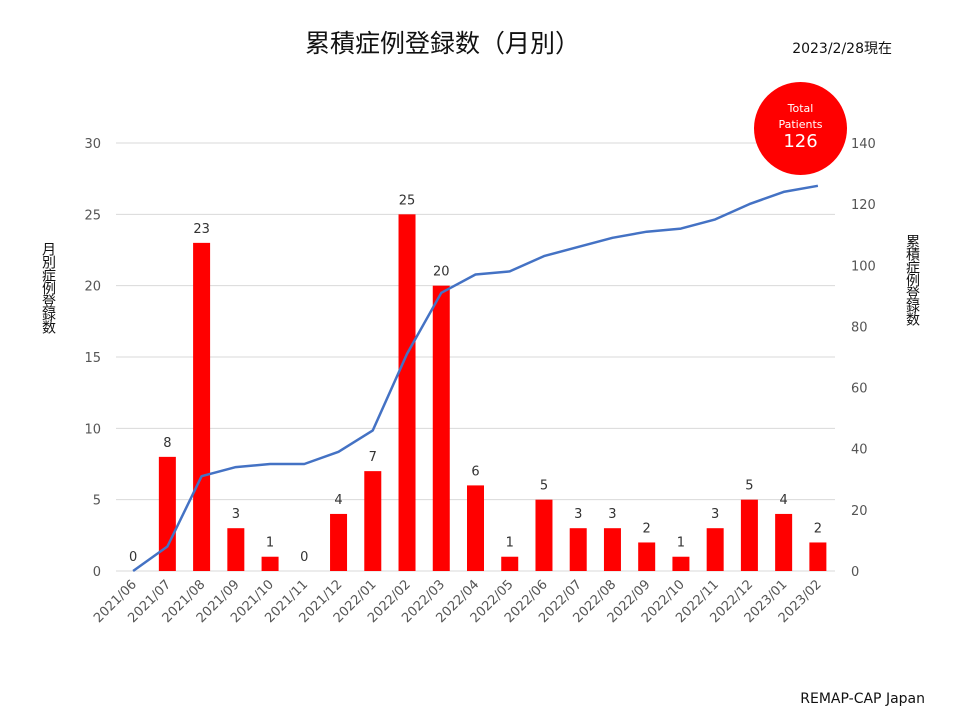 The width and height of the screenshot is (960, 720). What do you see at coordinates (859, 389) in the screenshot?
I see `right-tick-label: 60` at bounding box center [859, 389].